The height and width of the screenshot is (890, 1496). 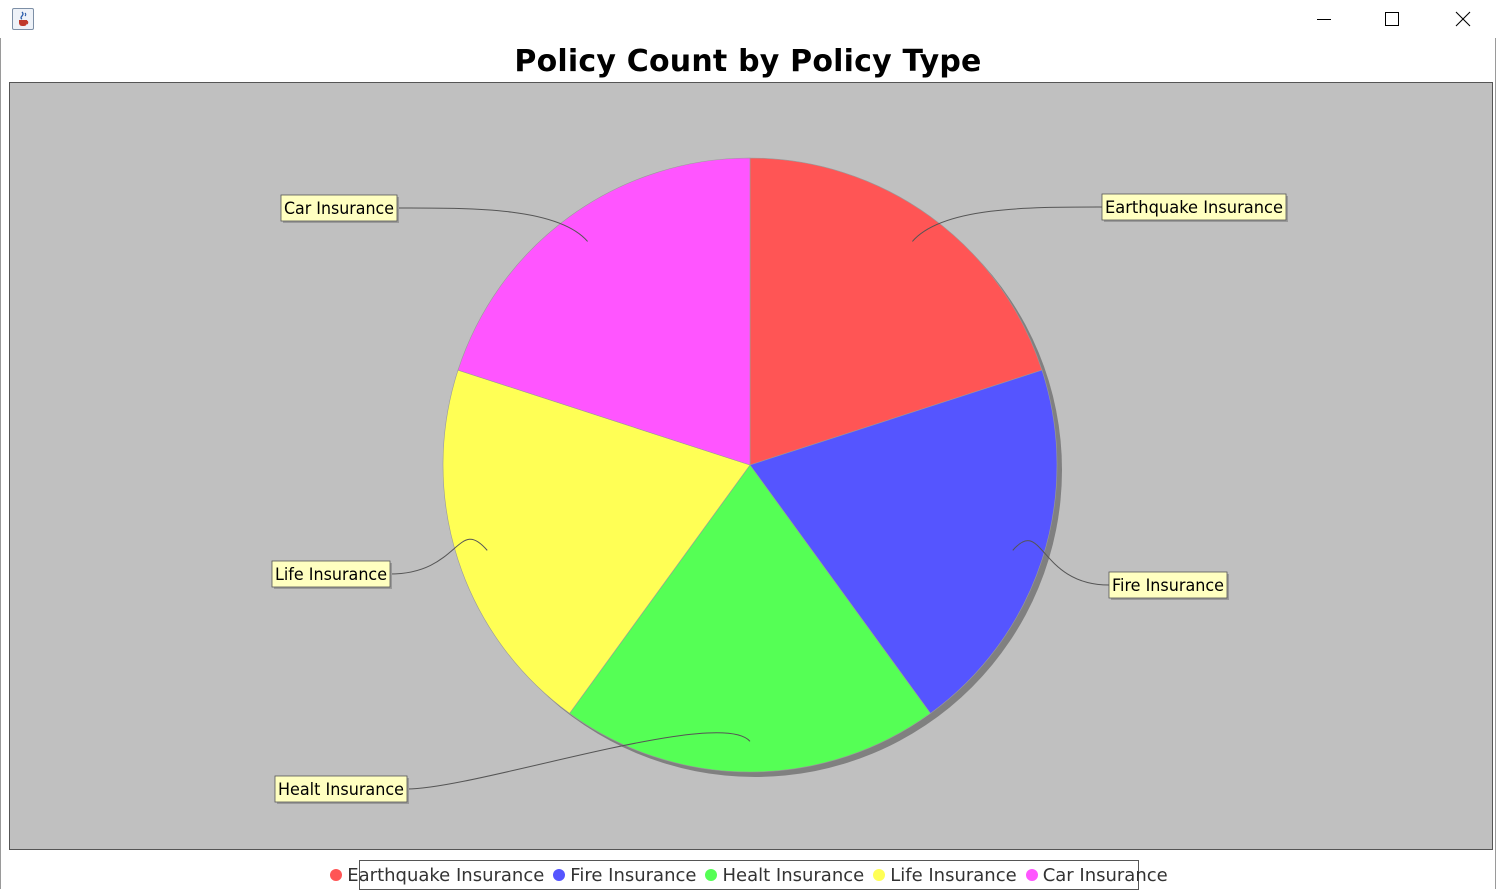 I want to click on legend-item-life-insurance: Life Insurance, so click(x=945, y=875).